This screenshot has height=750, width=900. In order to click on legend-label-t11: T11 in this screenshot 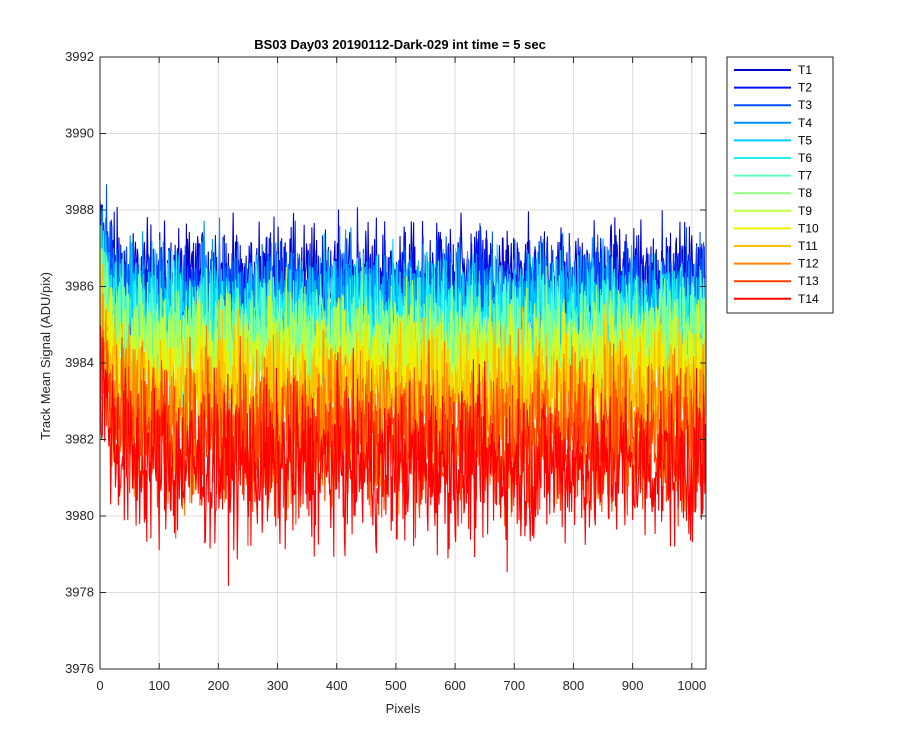, I will do `click(808, 246)`.